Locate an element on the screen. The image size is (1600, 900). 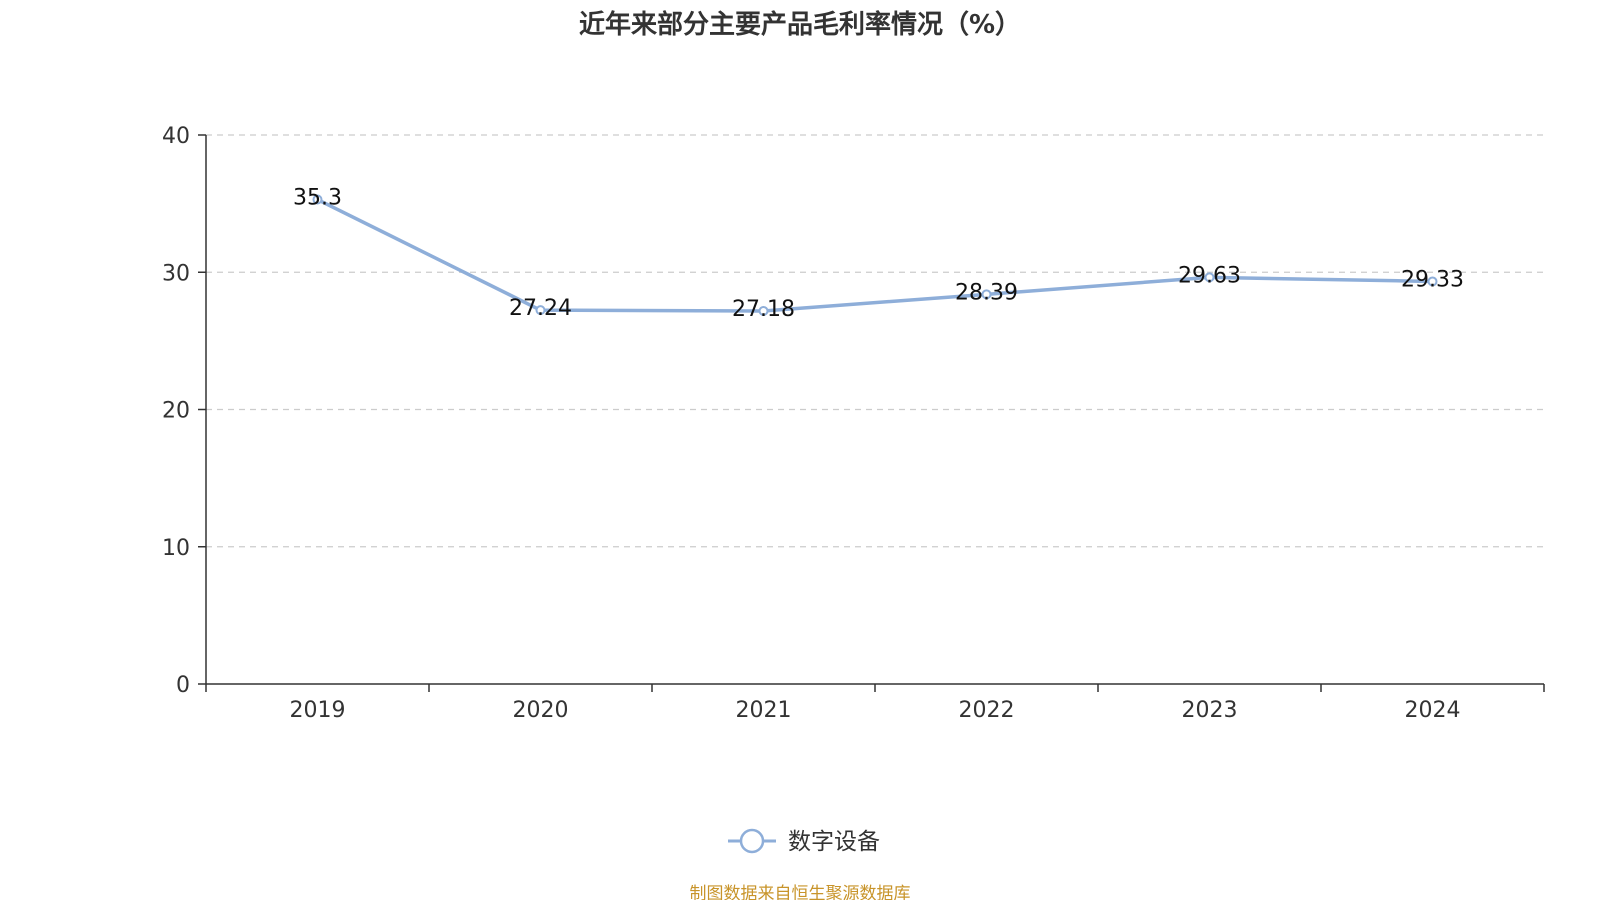
y-tick-label: 20 is located at coordinates (176, 411).